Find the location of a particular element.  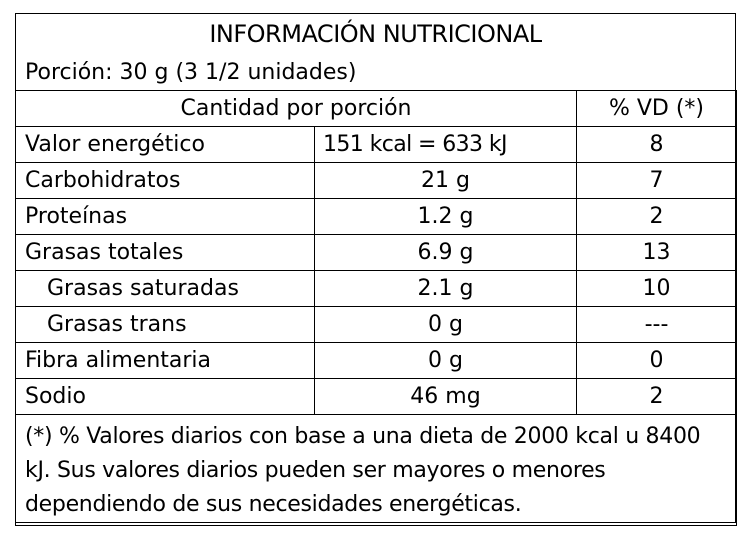

table-row: Valor energético 151 kcal = 633 kJ 8 is located at coordinates (376, 144).